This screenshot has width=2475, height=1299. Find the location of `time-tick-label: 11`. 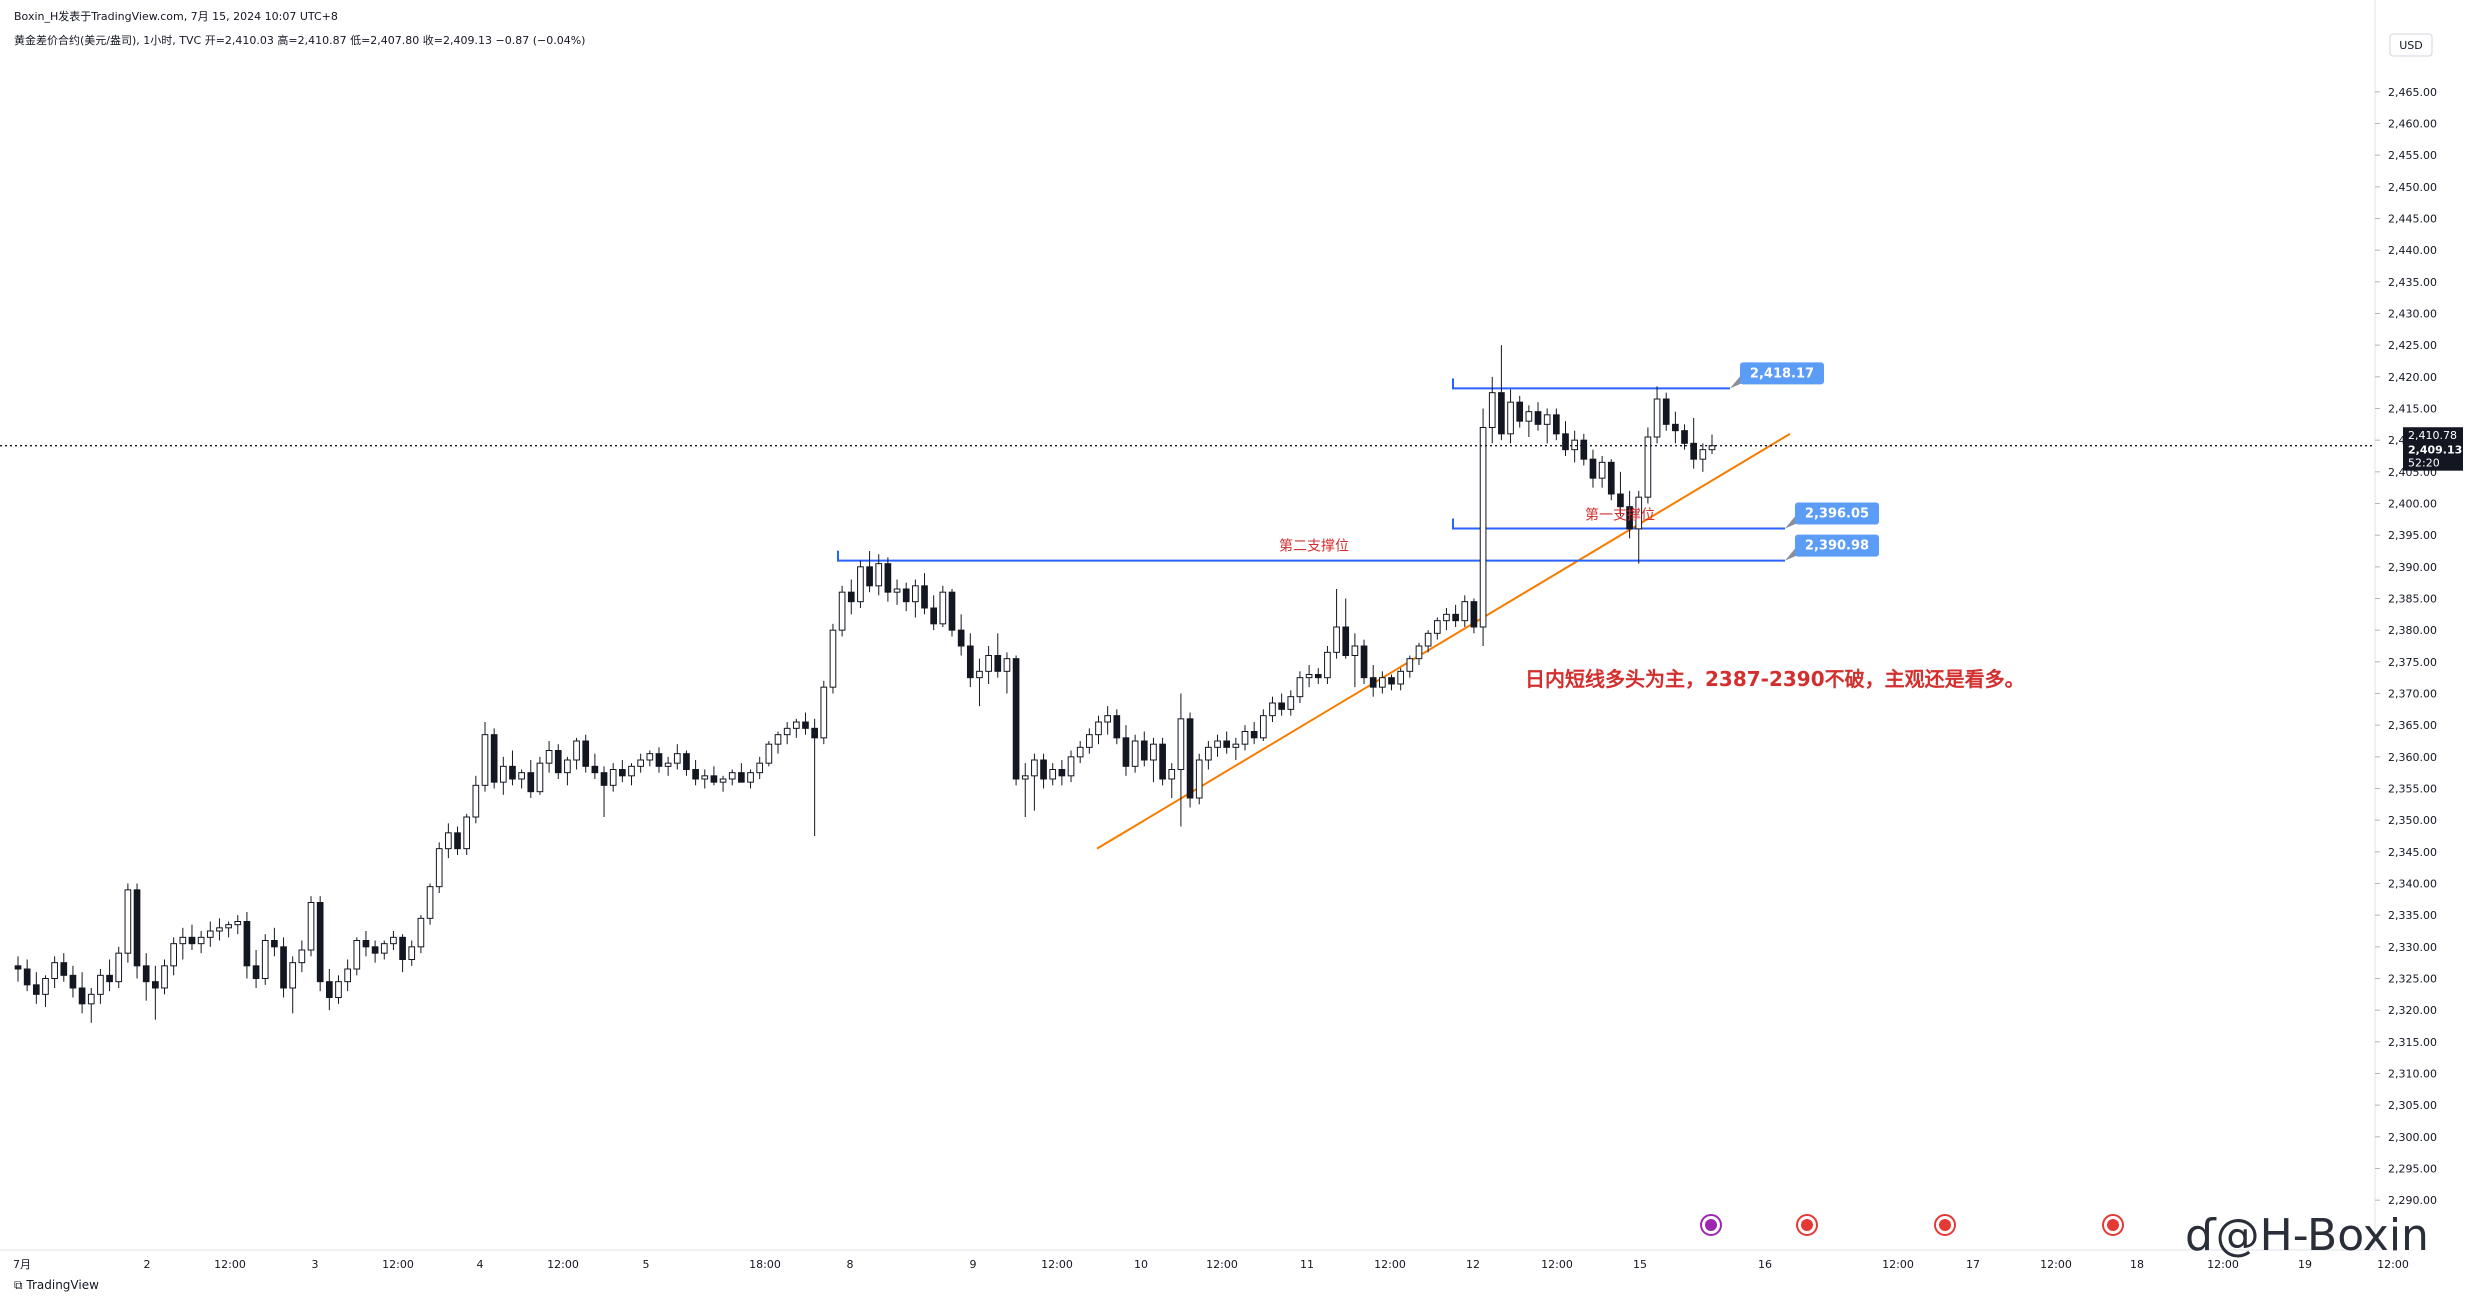

time-tick-label: 11 is located at coordinates (1307, 1264).